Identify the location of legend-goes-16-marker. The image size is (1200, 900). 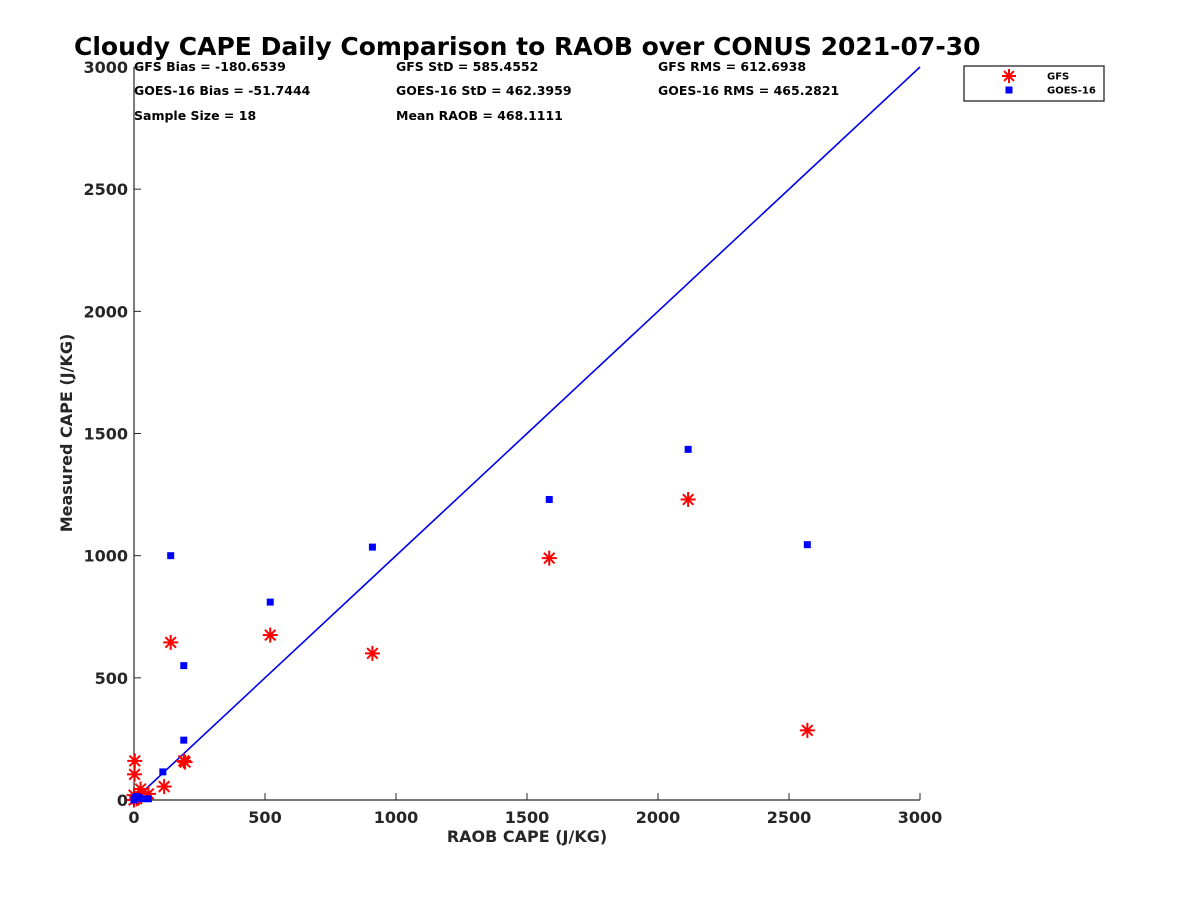
(1009, 90).